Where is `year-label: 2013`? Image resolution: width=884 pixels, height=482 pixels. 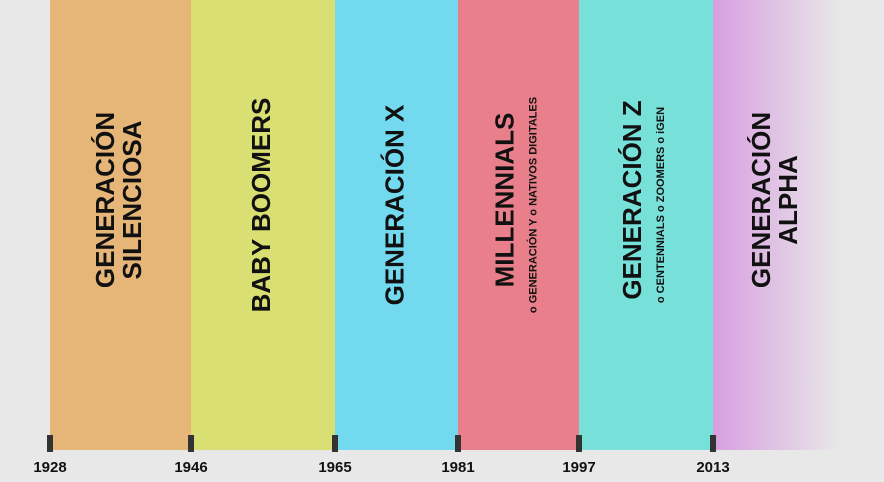 year-label: 2013 is located at coordinates (712, 467).